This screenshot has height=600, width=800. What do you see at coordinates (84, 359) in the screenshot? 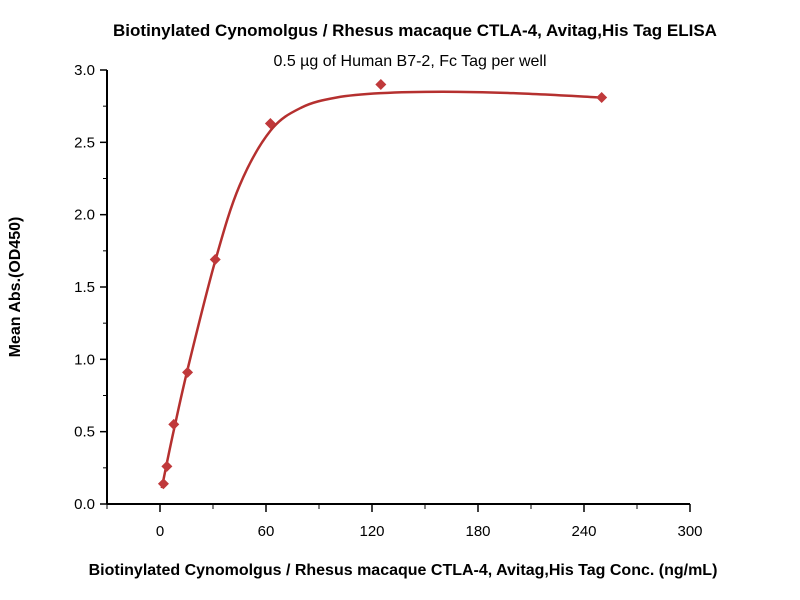
I see `y-tick-label: 1.0` at bounding box center [84, 359].